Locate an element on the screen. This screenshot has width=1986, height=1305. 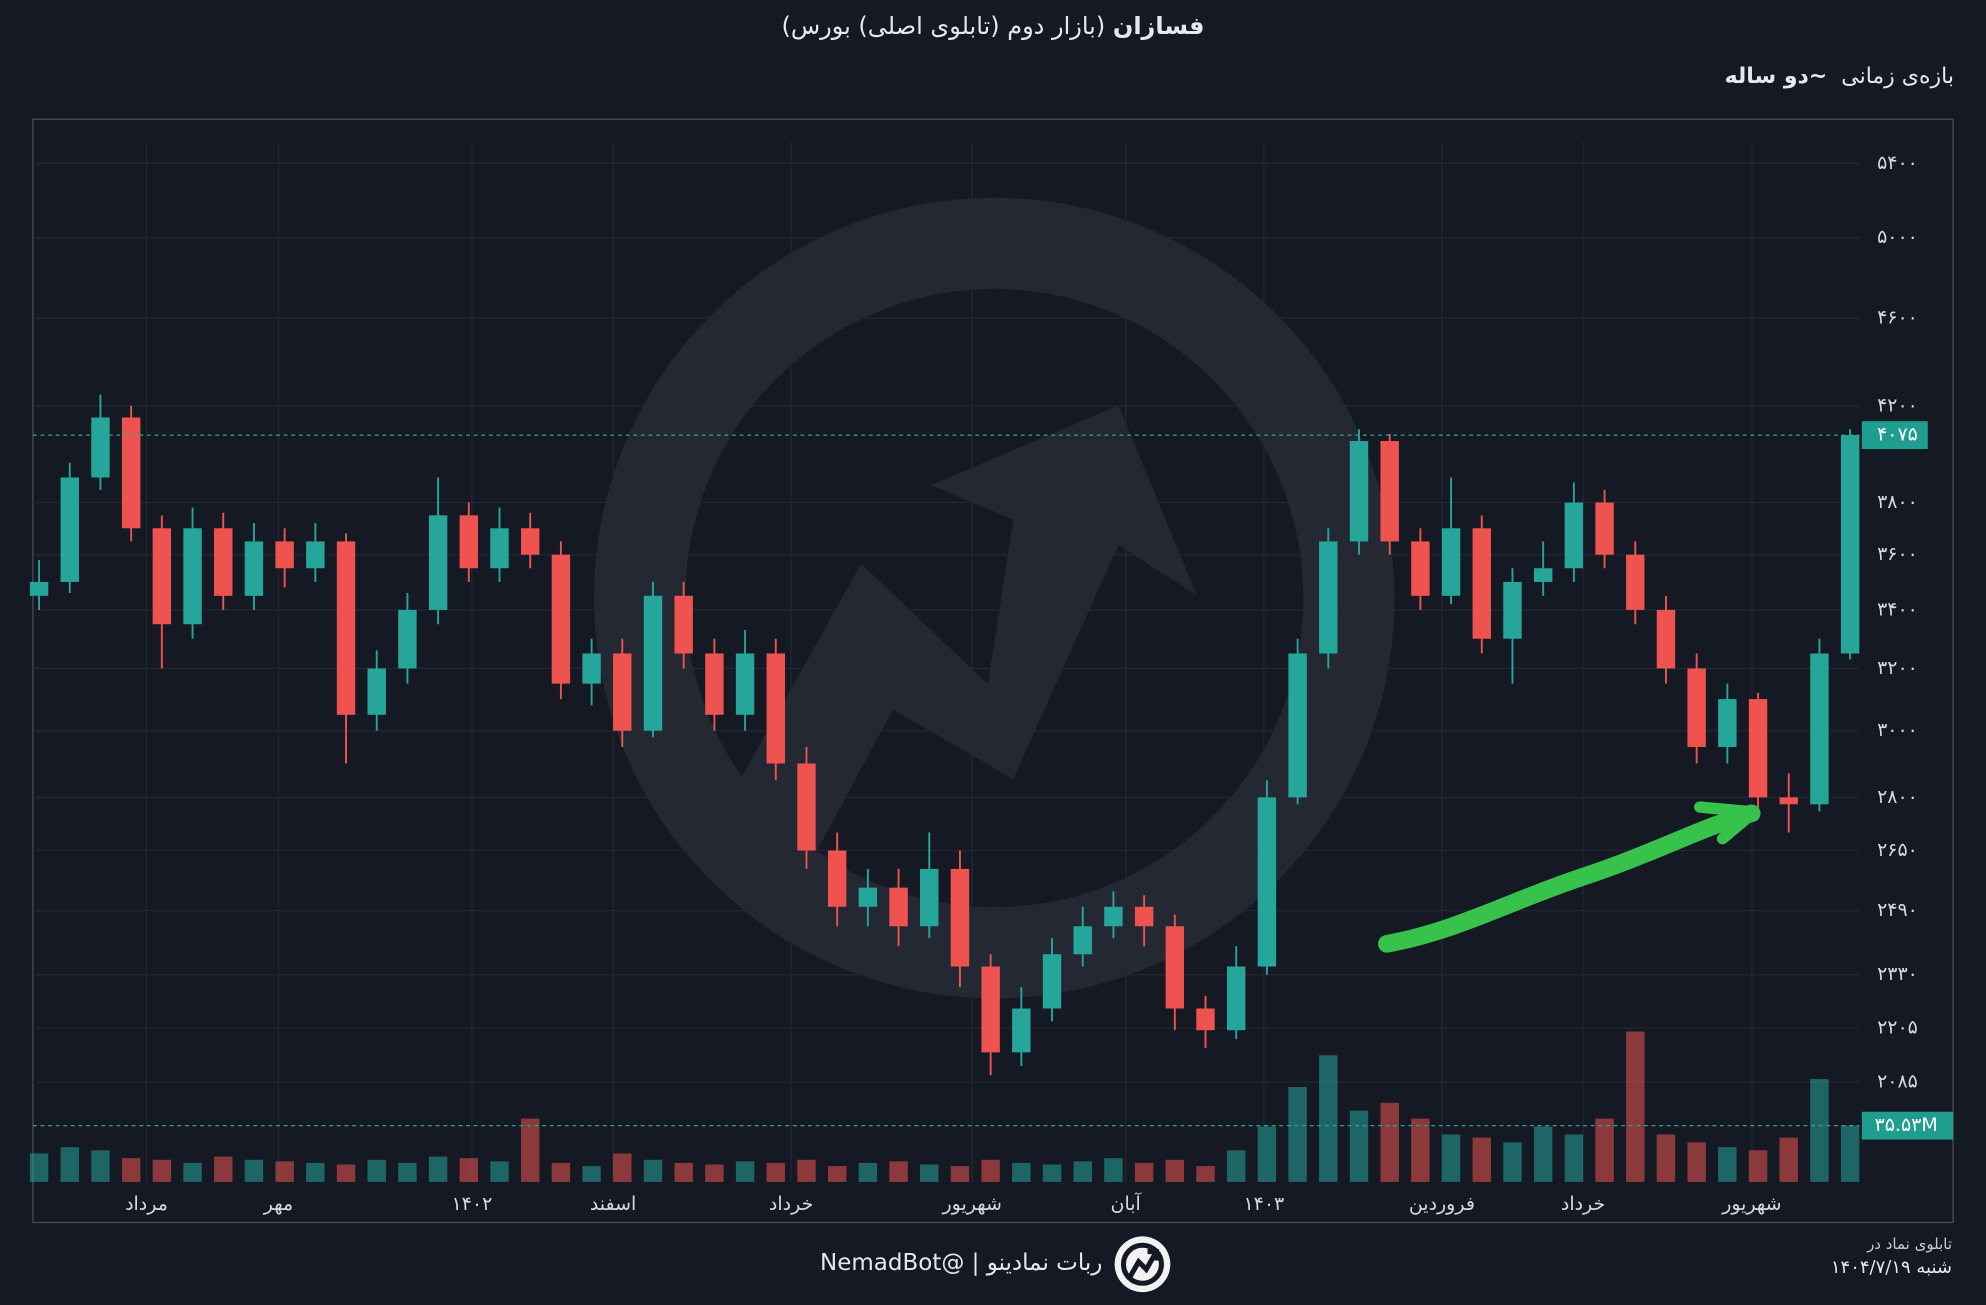
range-value: ~دو ساله is located at coordinates (1776, 76).